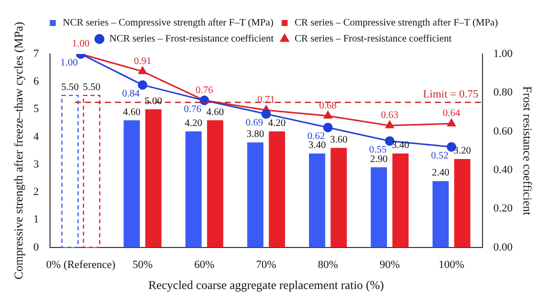 The height and width of the screenshot is (305, 550). What do you see at coordinates (339, 140) in the screenshot?
I see `data-label: 3.60` at bounding box center [339, 140].